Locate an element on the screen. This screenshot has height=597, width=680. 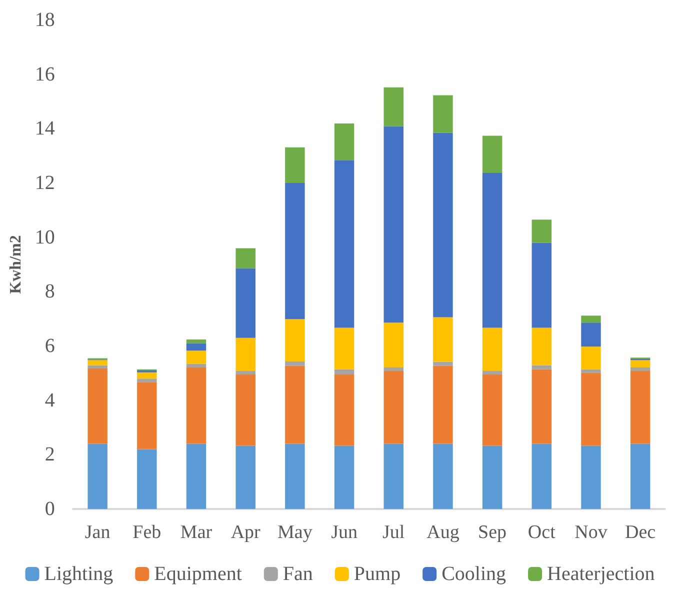
x-tick-label: Mar is located at coordinates (196, 532).